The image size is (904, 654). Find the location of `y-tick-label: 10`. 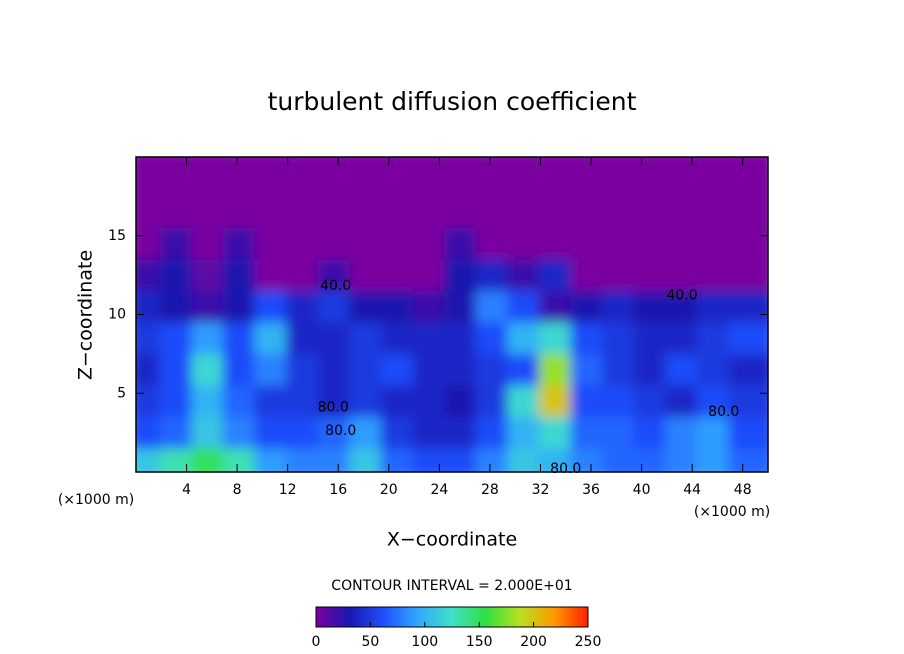

y-tick-label: 10 is located at coordinates (117, 315).